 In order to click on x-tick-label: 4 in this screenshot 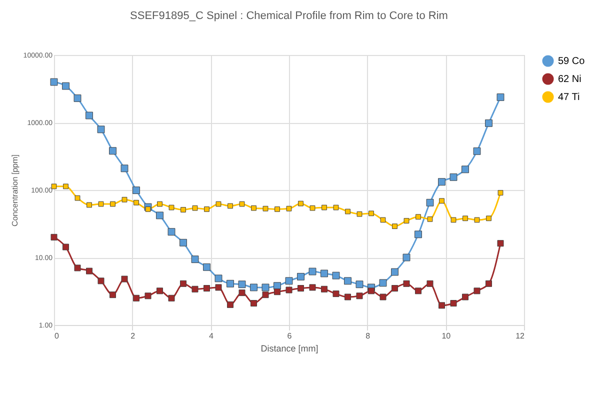, I will do `click(211, 336)`.